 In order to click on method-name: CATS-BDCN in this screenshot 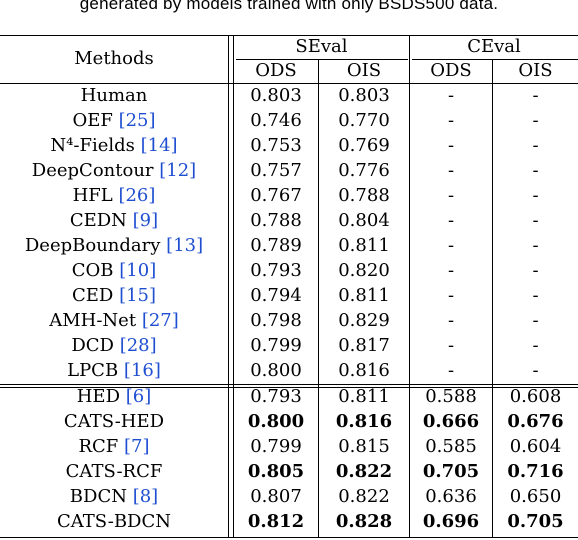, I will do `click(114, 521)`.